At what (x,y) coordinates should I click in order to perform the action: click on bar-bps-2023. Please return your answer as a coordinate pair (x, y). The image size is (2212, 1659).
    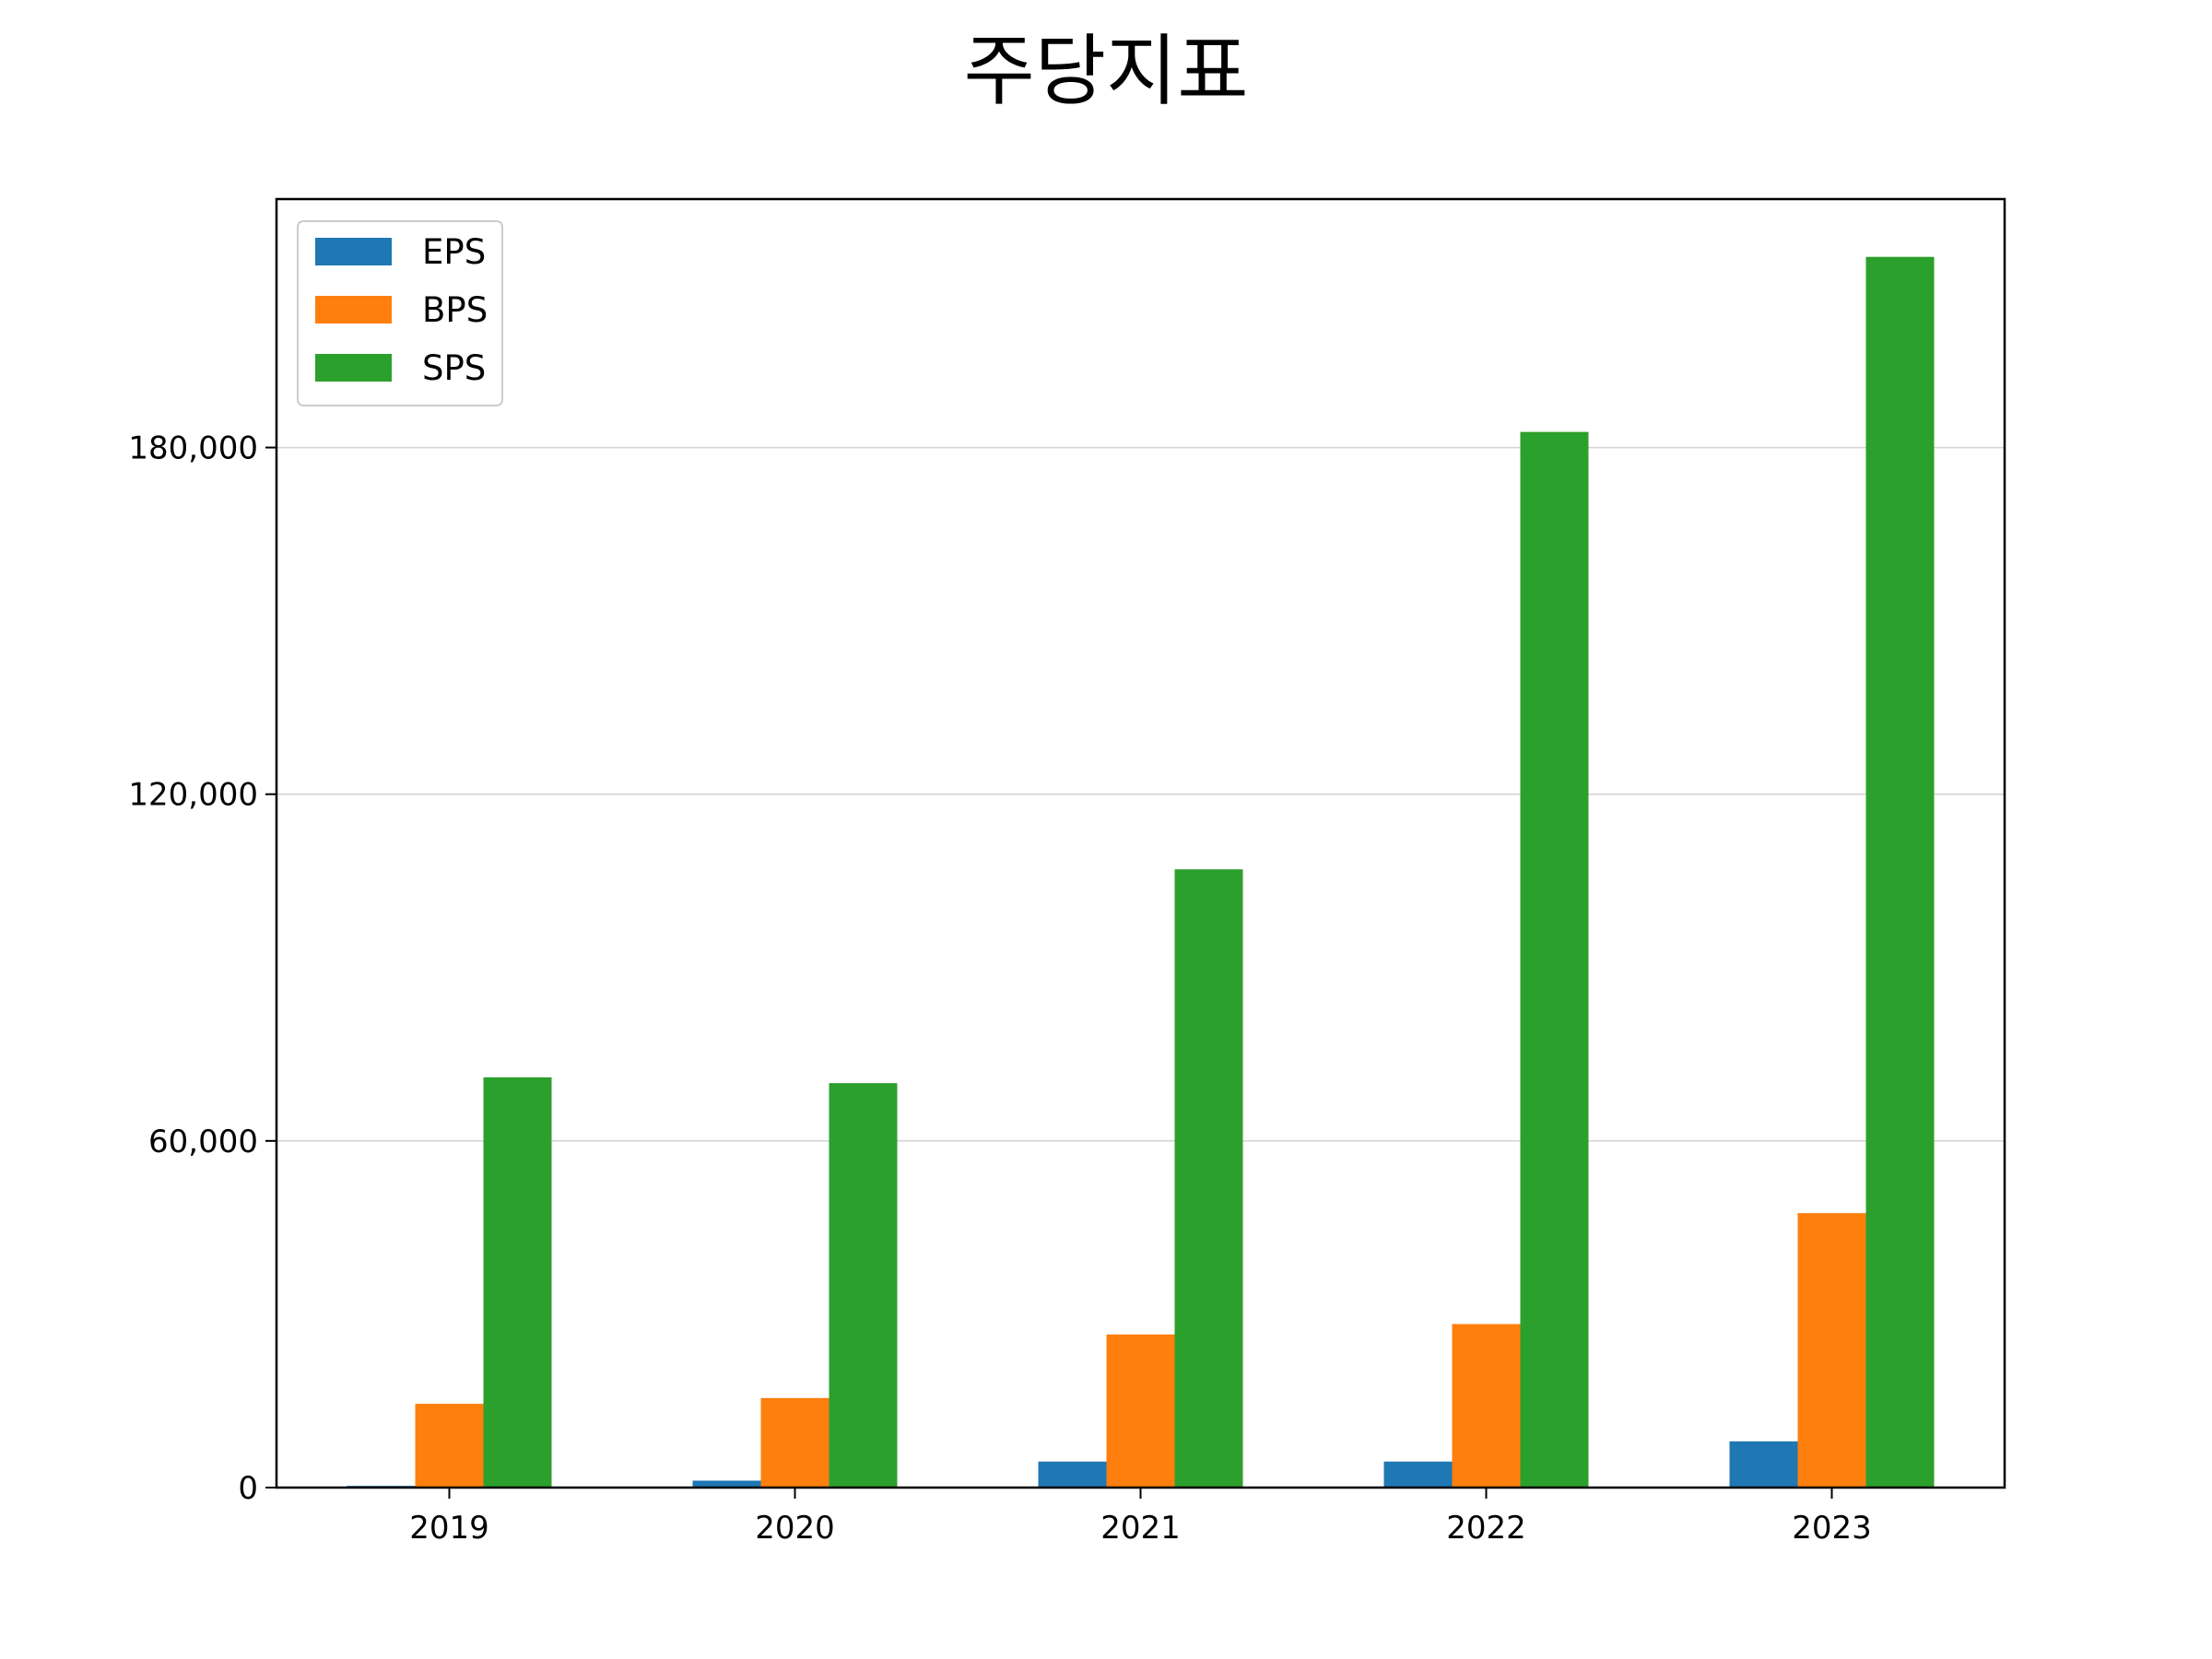
    Looking at the image, I should click on (1831, 1350).